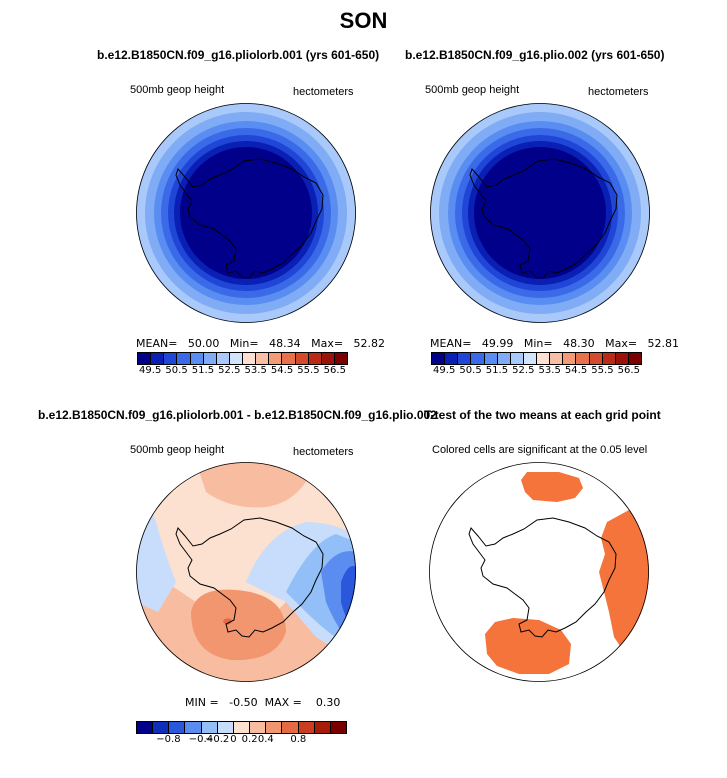 Image resolution: width=727 pixels, height=778 pixels. Describe the element at coordinates (177, 90) in the screenshot. I see `panel-1-variable-label: 500mb geop height` at that location.